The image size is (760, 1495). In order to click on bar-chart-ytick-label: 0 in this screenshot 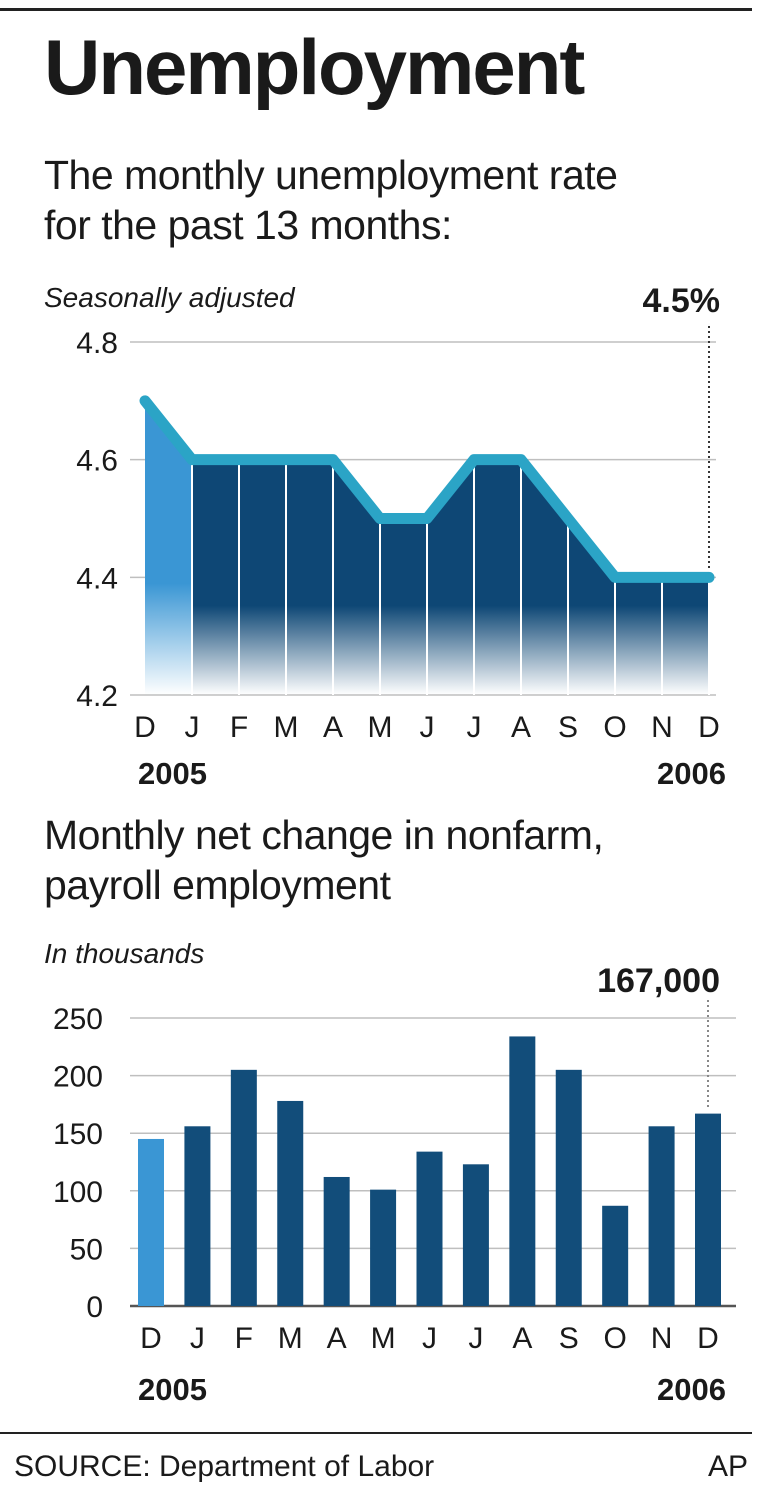, I will do `click(94, 1307)`.